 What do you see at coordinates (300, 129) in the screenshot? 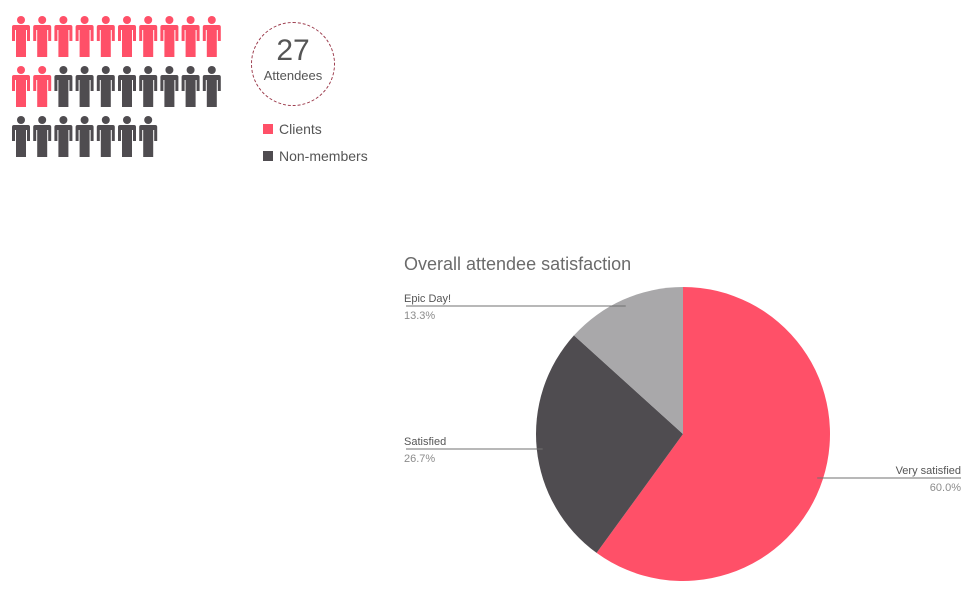
I see `legend-label-clients: Clients` at bounding box center [300, 129].